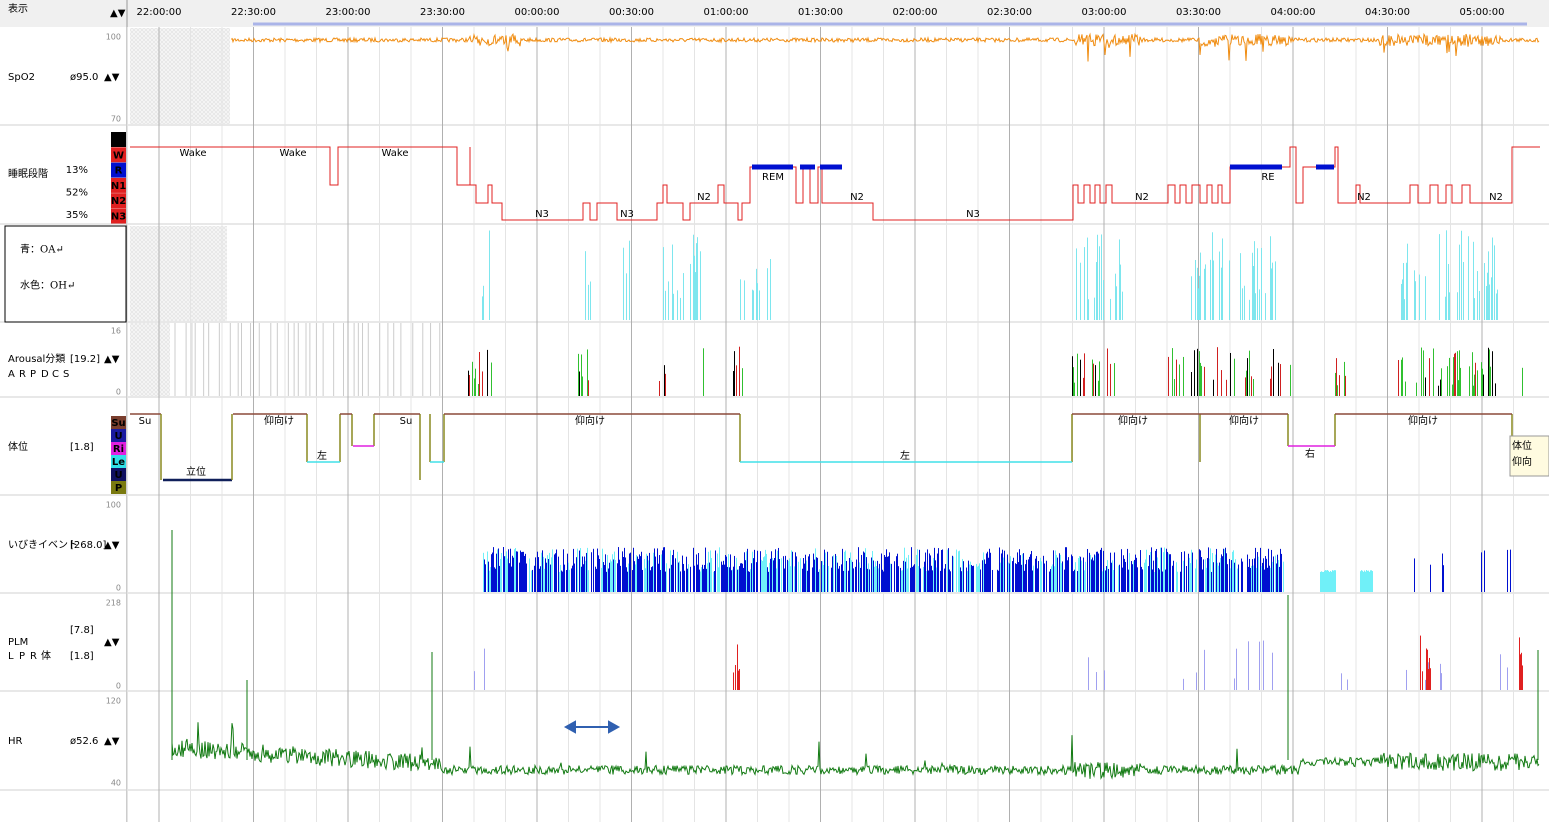  Describe the element at coordinates (116, 331) in the screenshot. I see `scale-label: 16` at that location.